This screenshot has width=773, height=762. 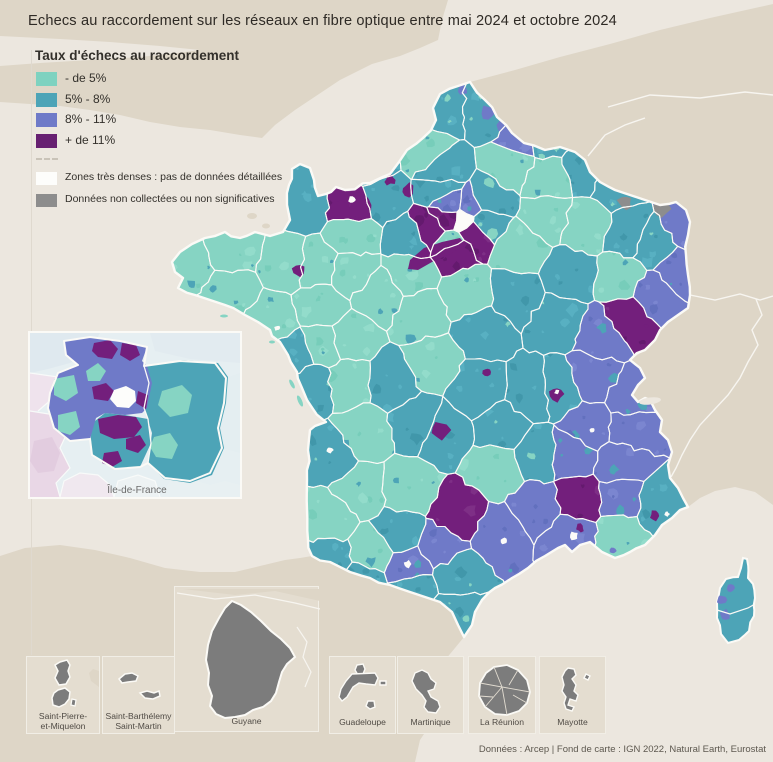 What do you see at coordinates (136, 489) in the screenshot?
I see `svg-text: Île-de-France` at bounding box center [136, 489].